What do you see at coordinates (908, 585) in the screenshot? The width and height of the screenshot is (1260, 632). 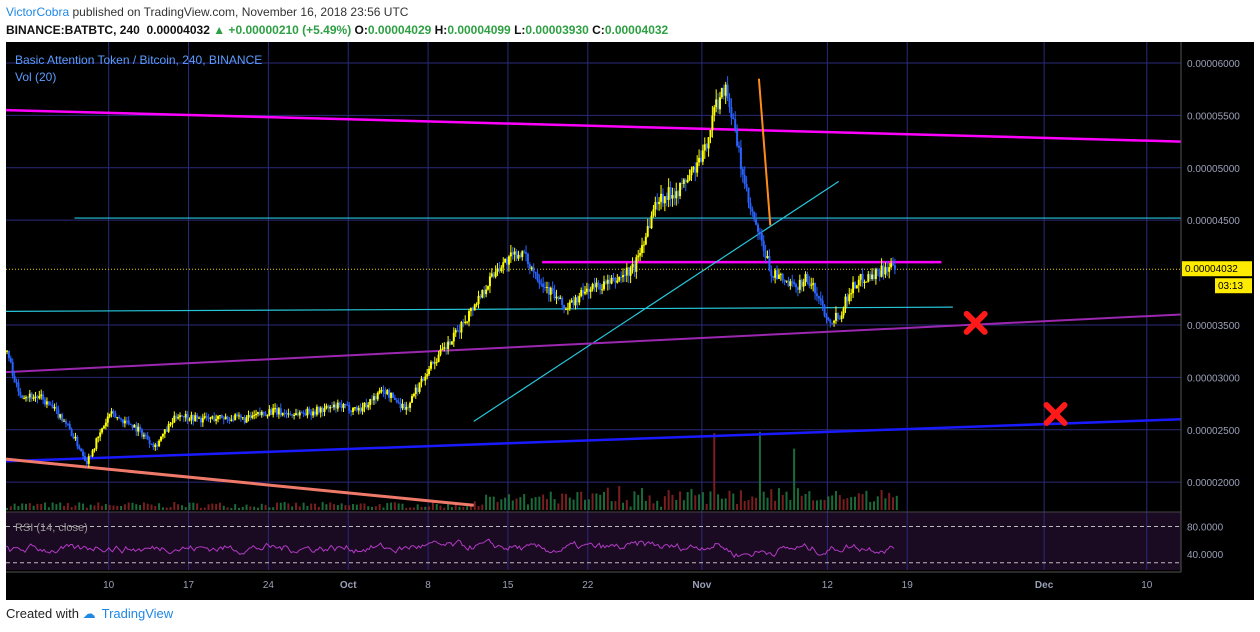 I see `time-tick-label: 19` at bounding box center [908, 585].